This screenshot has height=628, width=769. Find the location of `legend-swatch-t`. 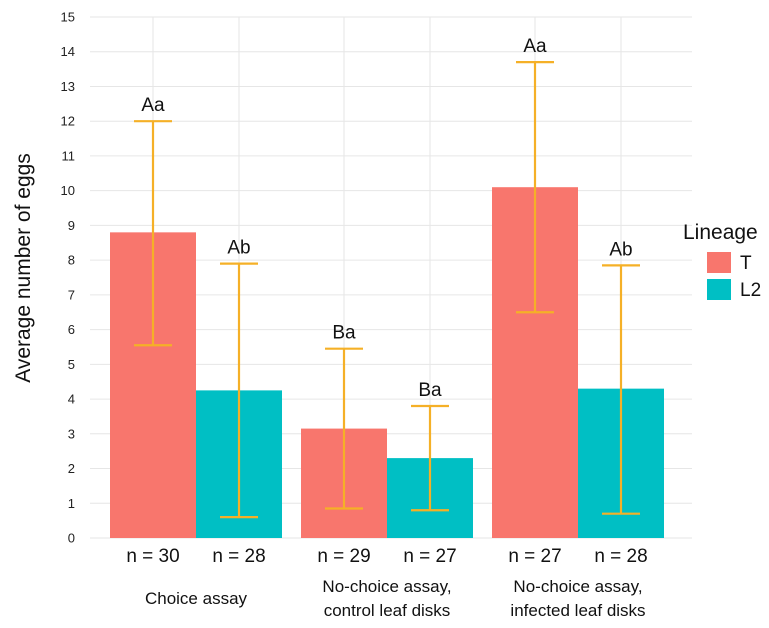

legend-swatch-t is located at coordinates (719, 262).